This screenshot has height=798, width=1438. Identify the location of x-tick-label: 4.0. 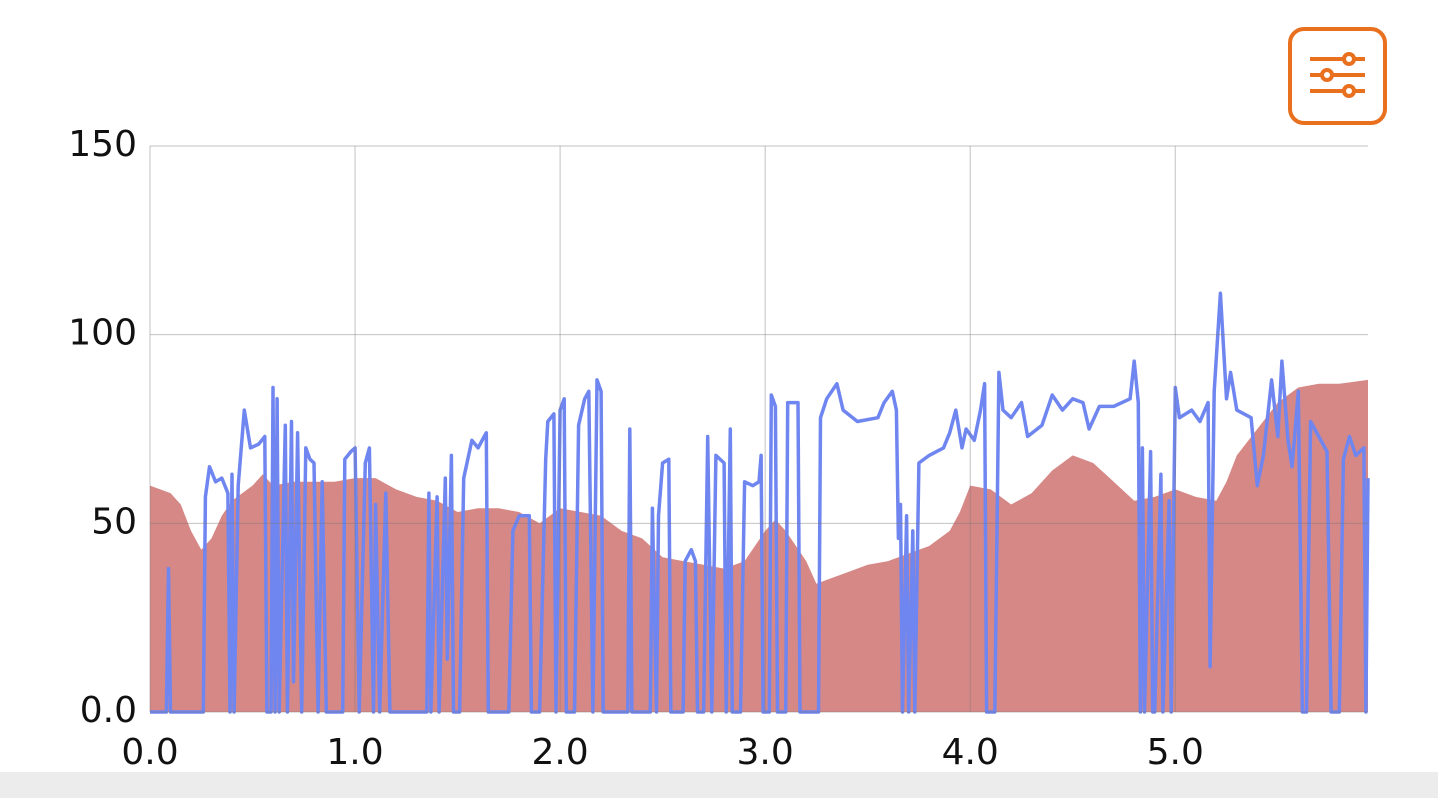
(970, 752).